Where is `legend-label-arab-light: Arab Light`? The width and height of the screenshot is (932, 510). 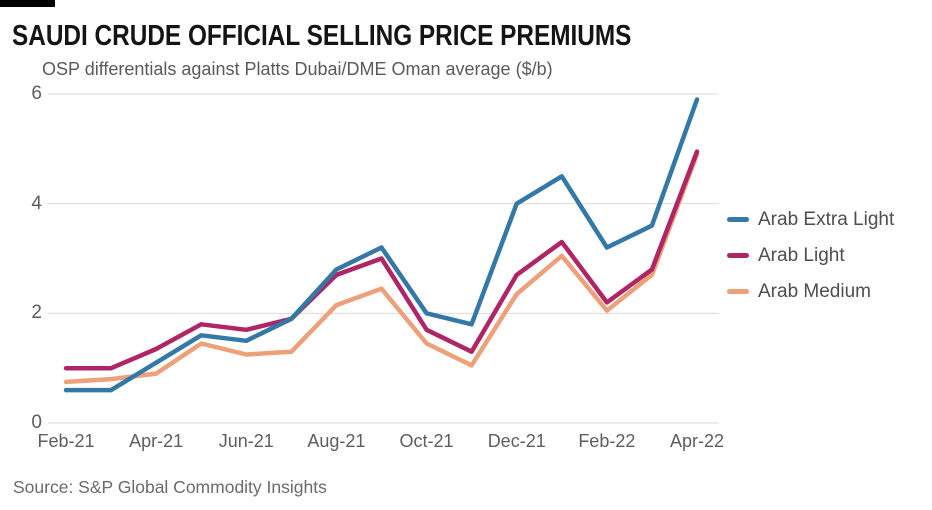
legend-label-arab-light: Arab Light is located at coordinates (801, 255).